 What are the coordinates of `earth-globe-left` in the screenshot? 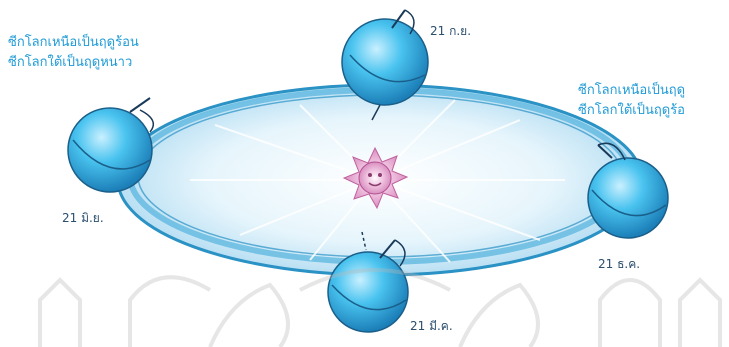 It's located at (111, 145).